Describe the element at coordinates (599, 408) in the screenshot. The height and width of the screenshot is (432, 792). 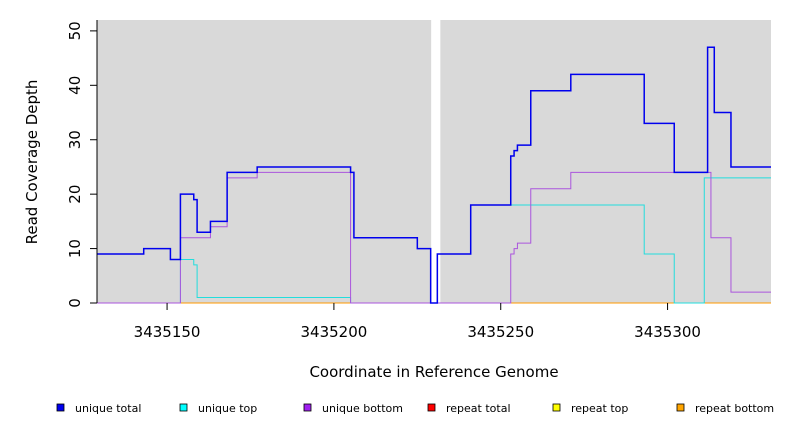
I see `legend-label: repeat top` at that location.